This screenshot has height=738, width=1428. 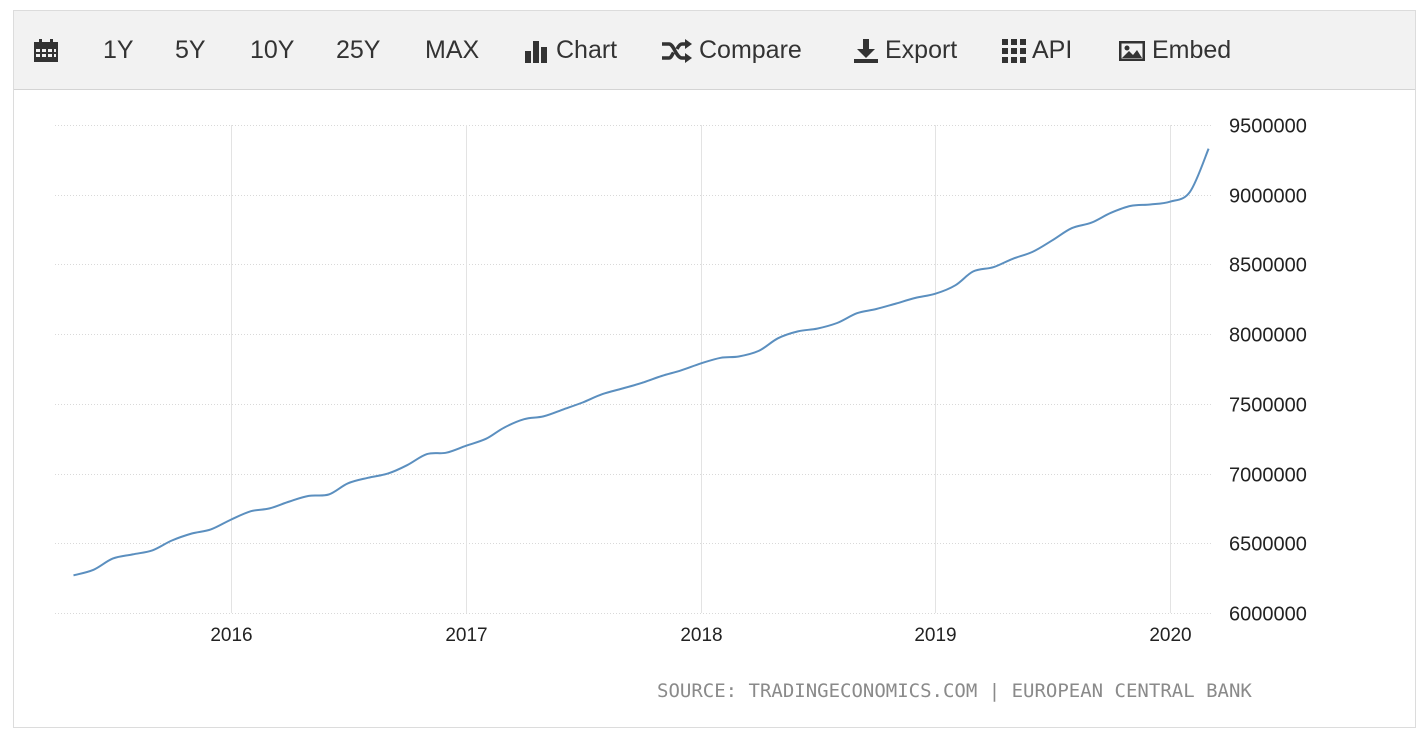 I want to click on y-tick-label: 8500000, so click(x=1268, y=266).